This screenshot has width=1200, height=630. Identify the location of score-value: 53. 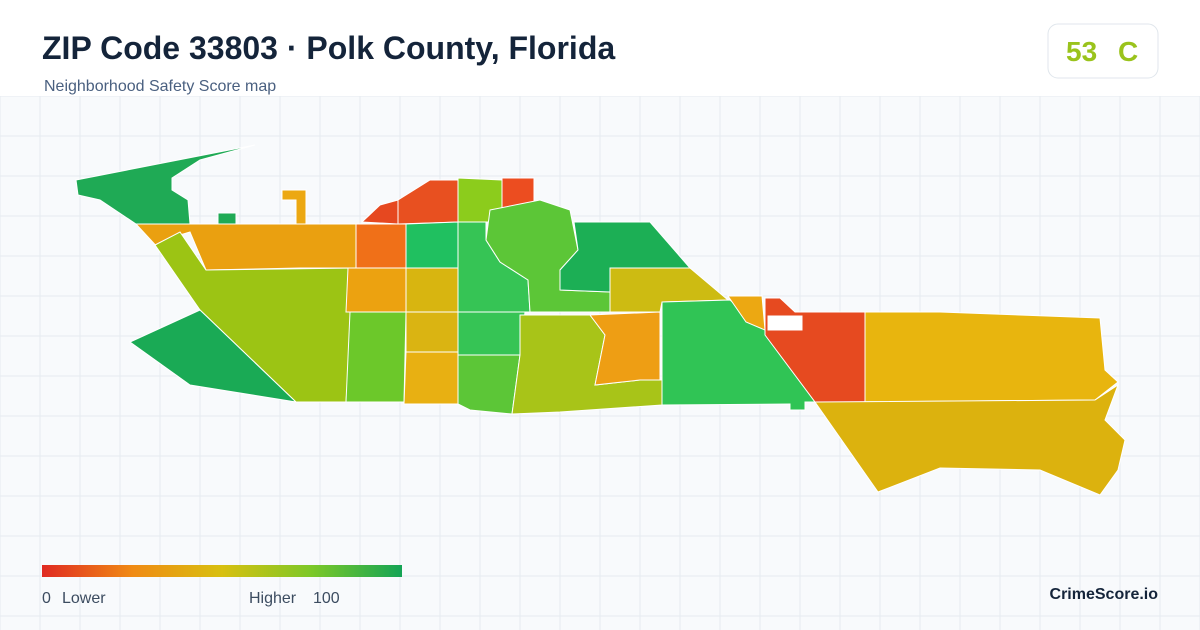
(1081, 51).